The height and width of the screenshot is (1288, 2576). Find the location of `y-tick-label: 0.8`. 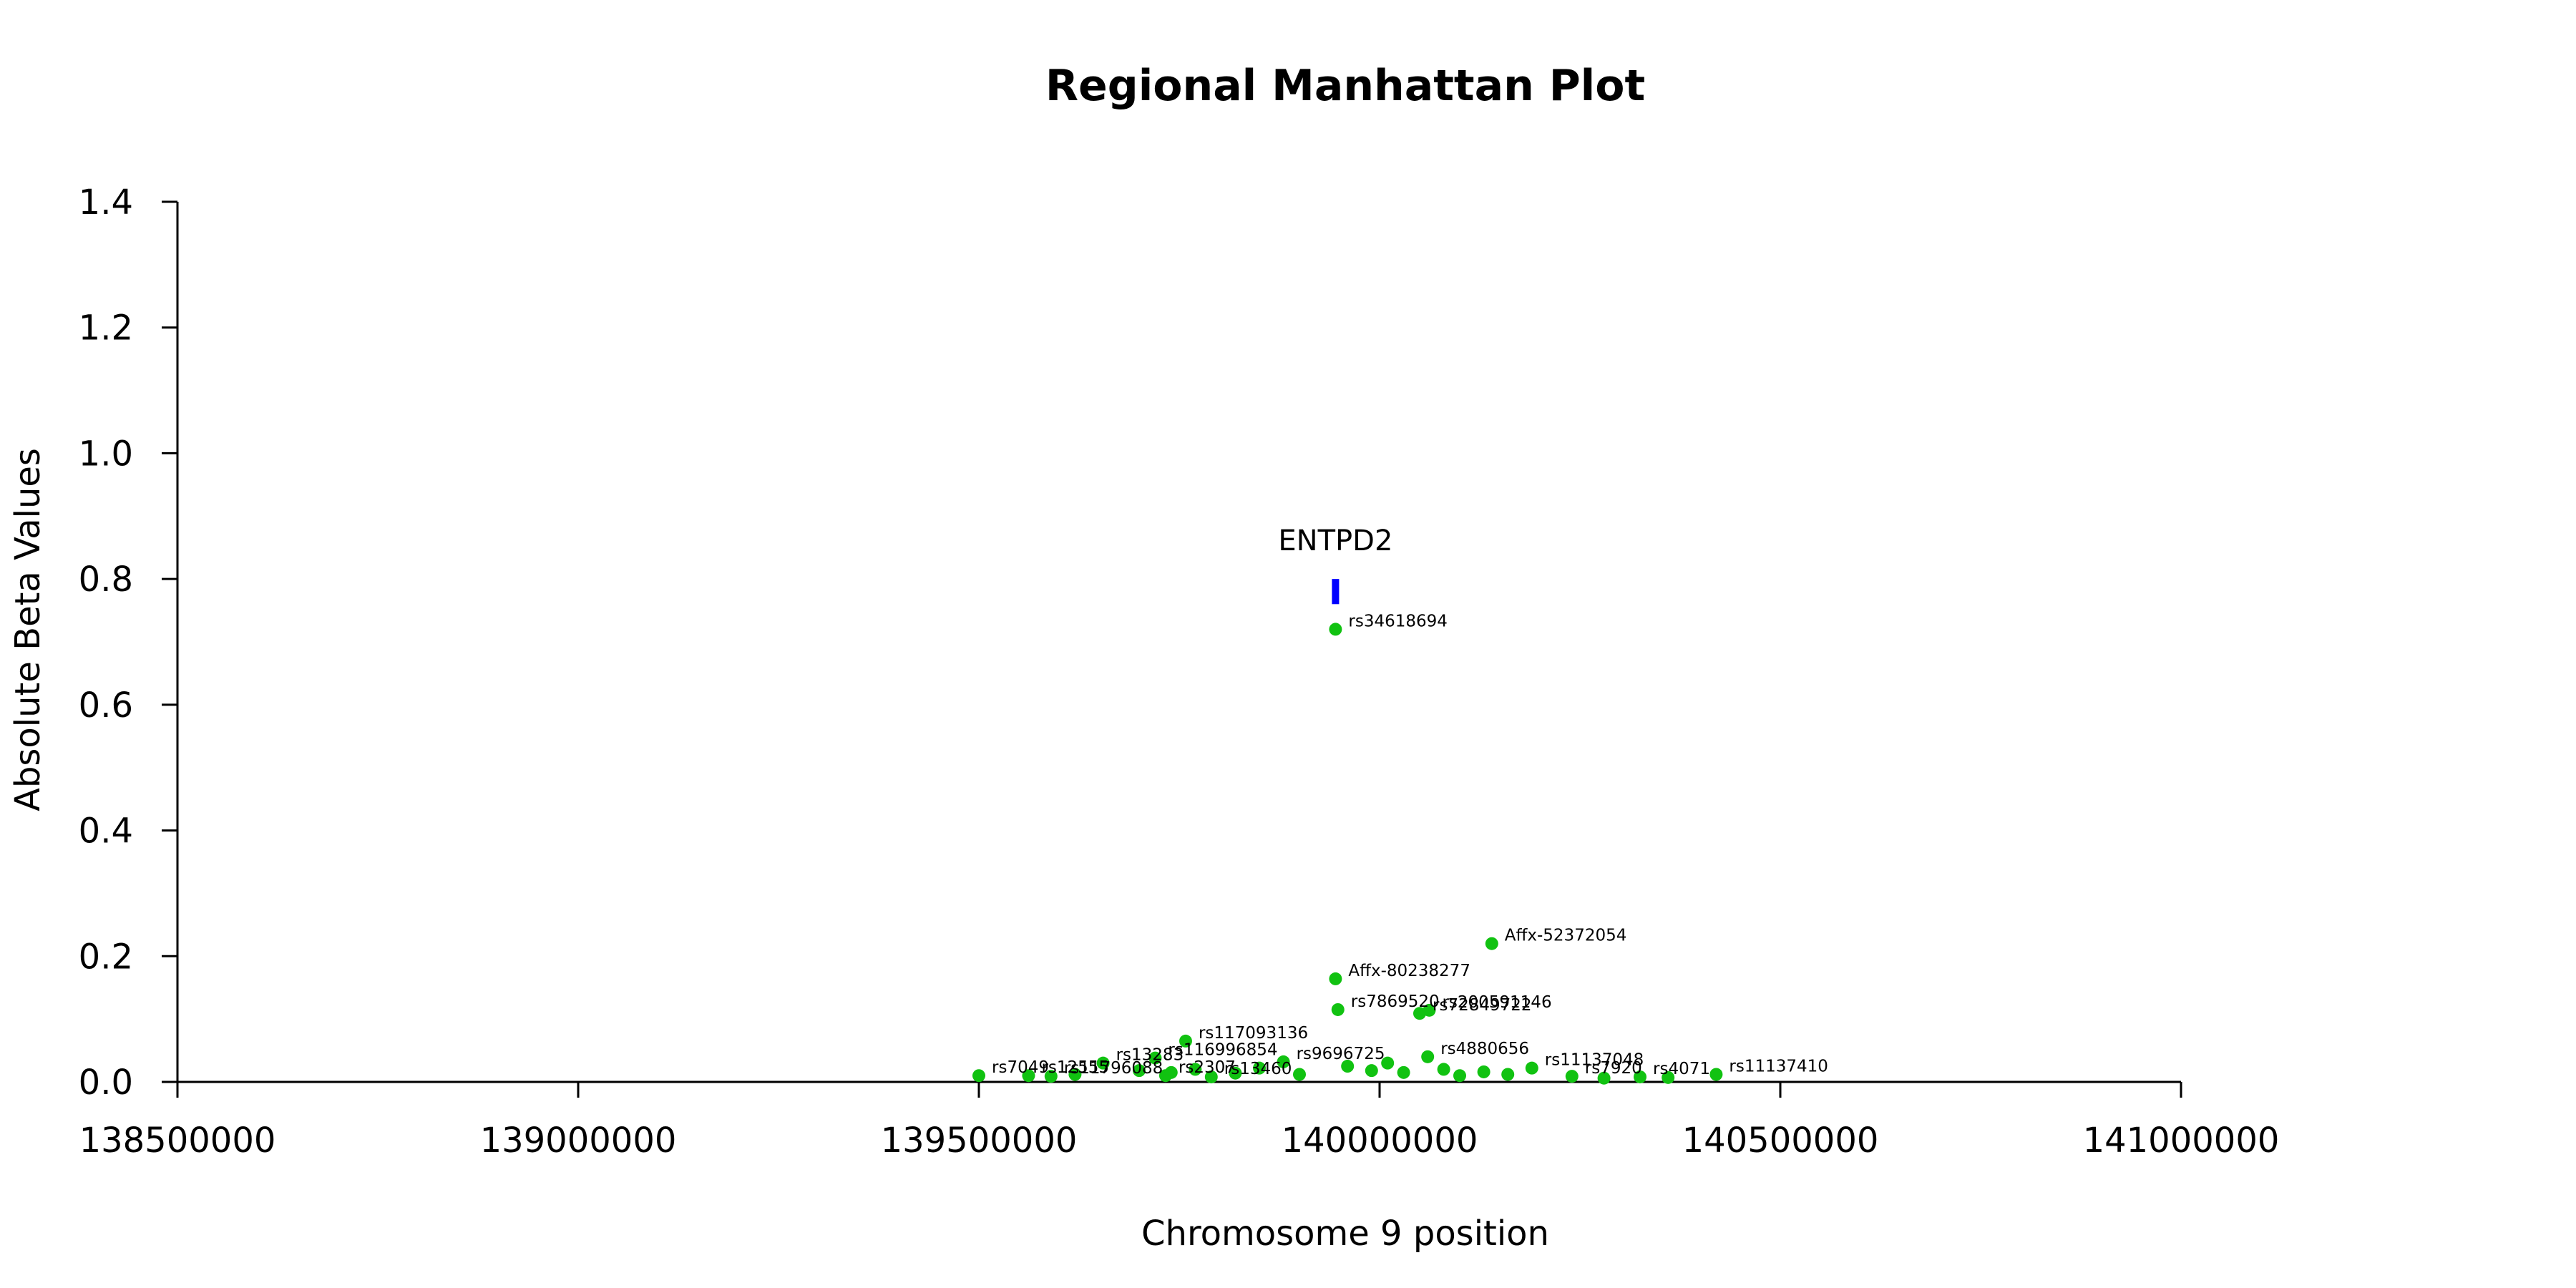

y-tick-label: 0.8 is located at coordinates (106, 580).